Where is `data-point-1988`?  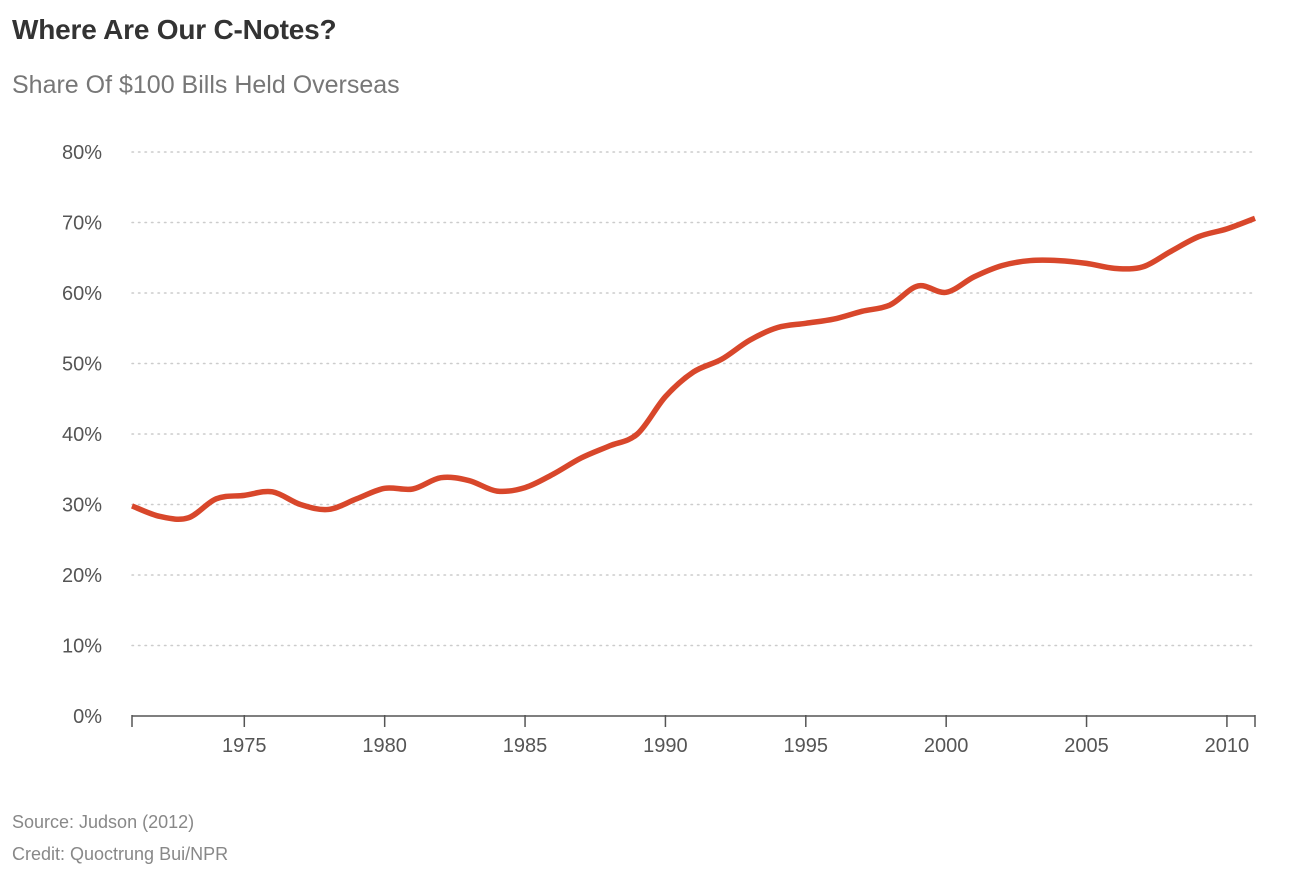
data-point-1988 is located at coordinates (609, 445).